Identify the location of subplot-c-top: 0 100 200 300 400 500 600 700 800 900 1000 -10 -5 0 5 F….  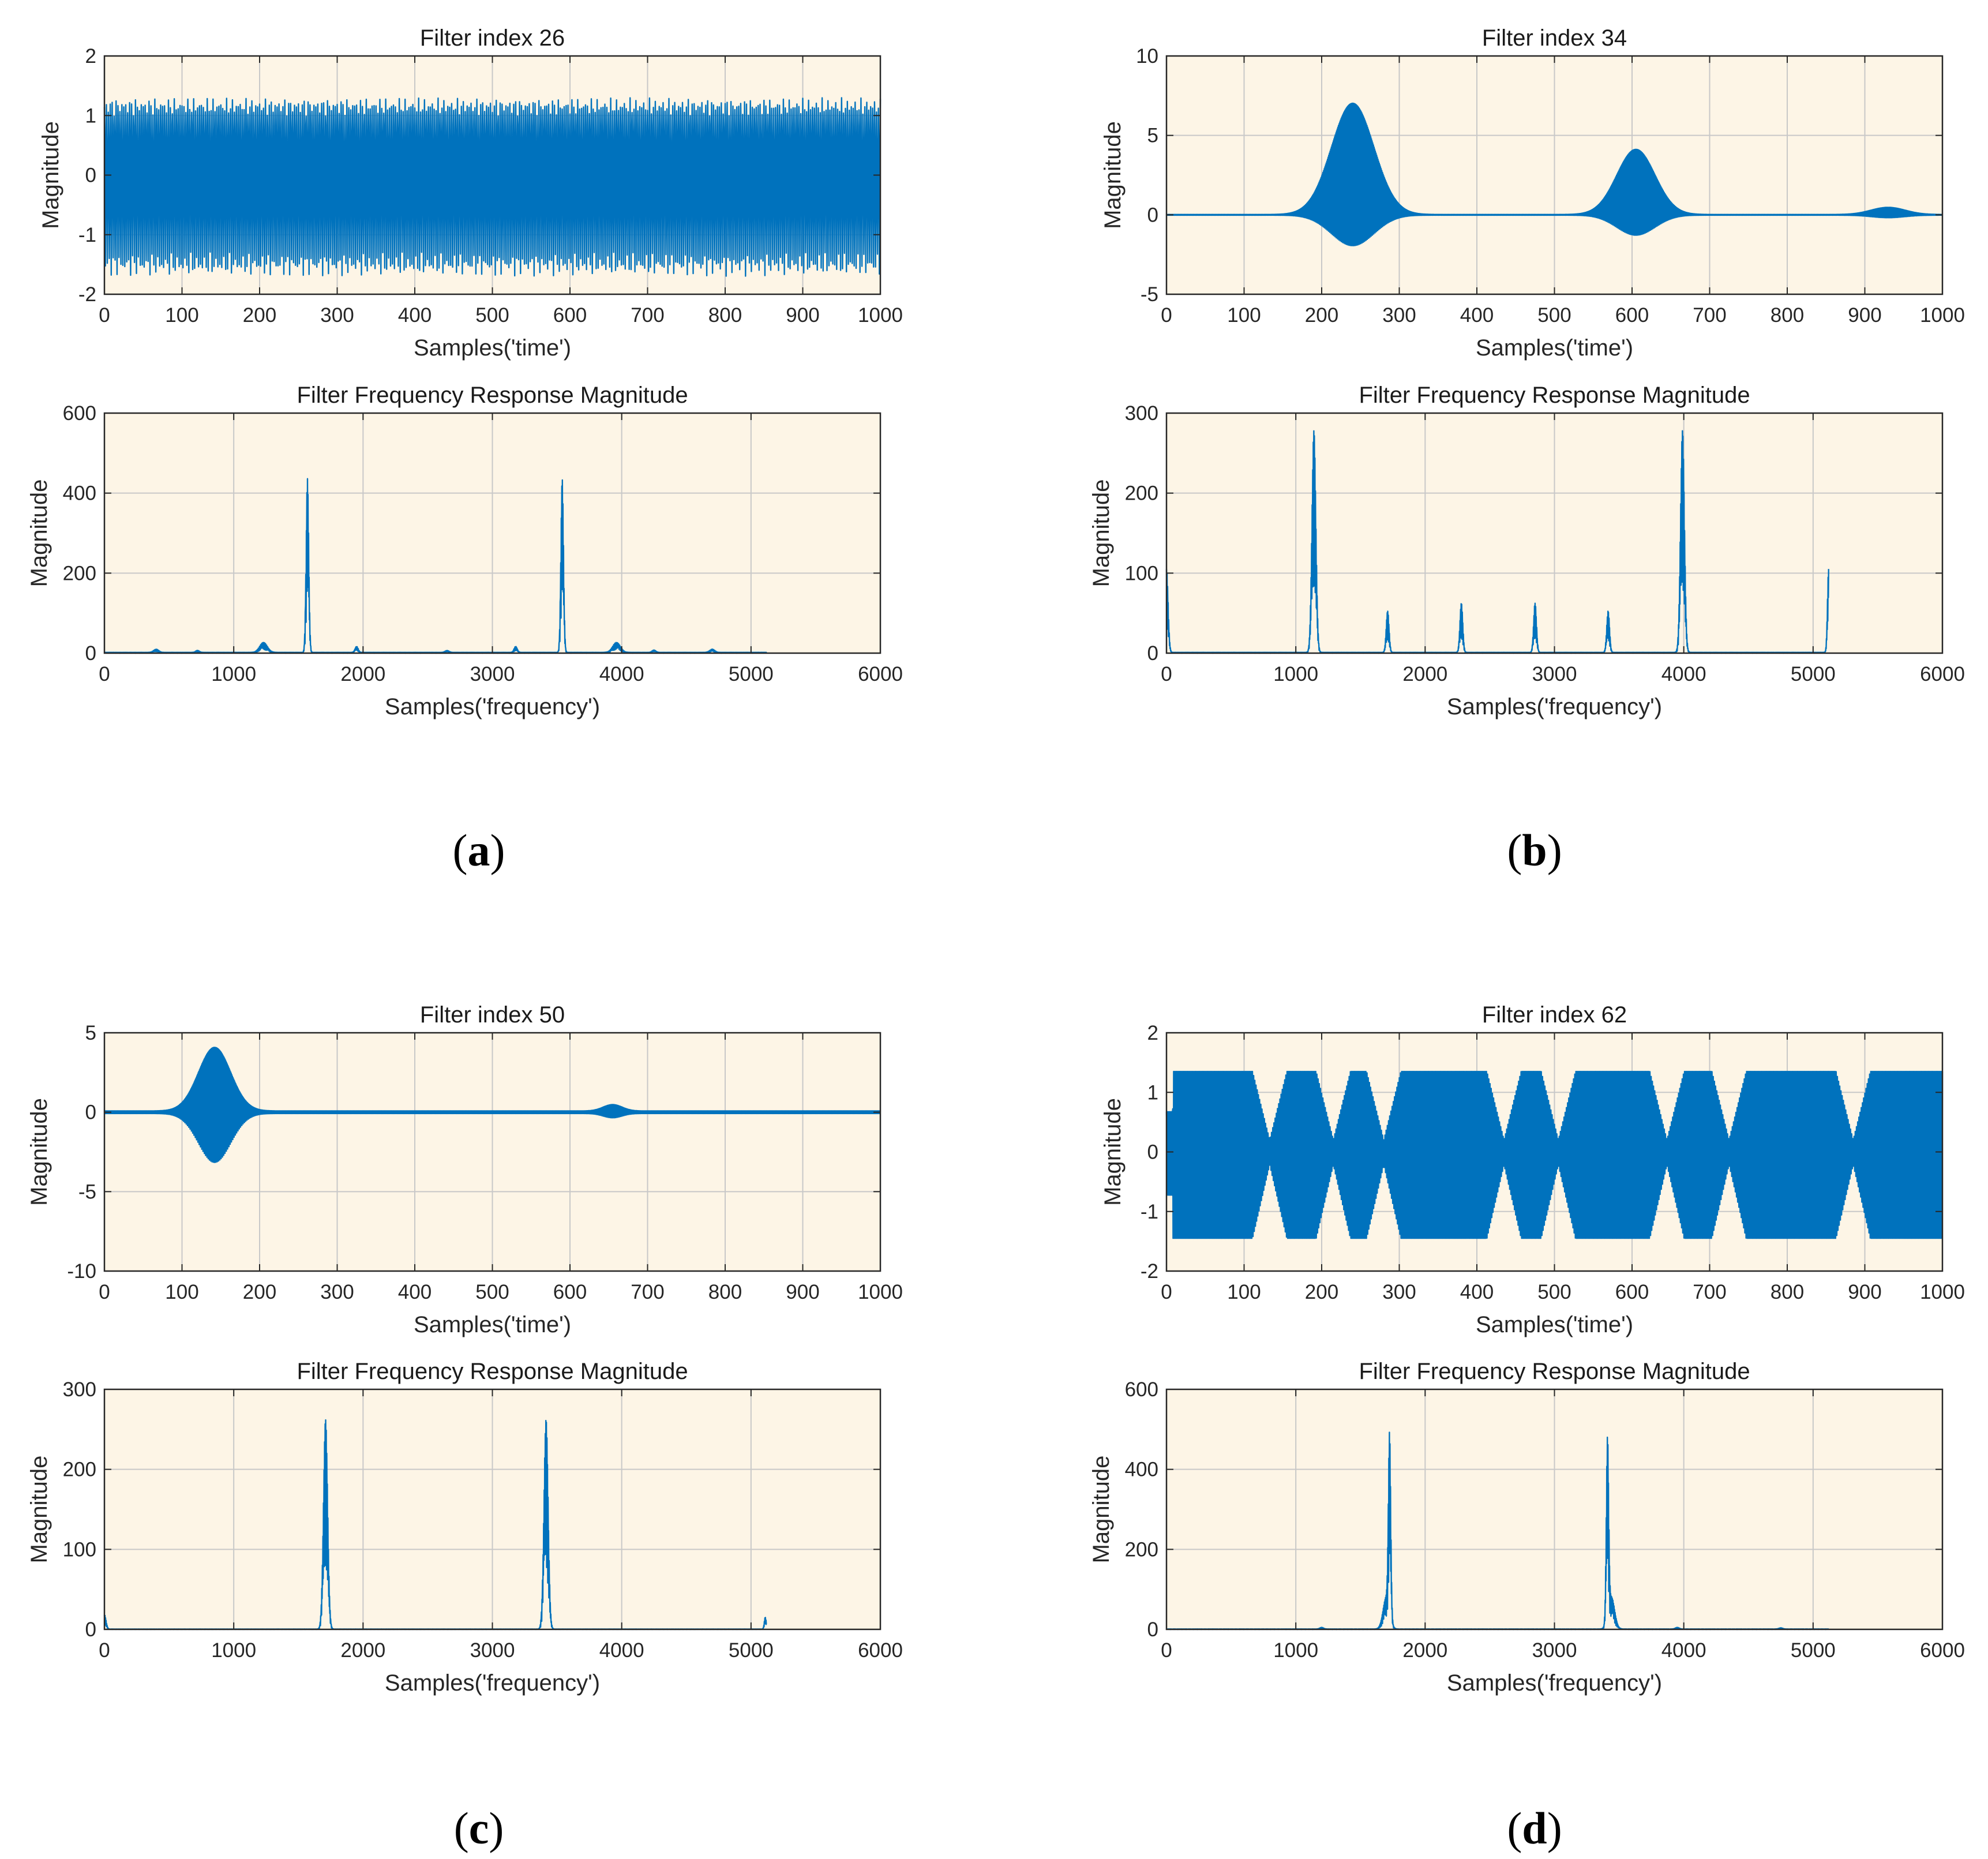
(465, 1169).